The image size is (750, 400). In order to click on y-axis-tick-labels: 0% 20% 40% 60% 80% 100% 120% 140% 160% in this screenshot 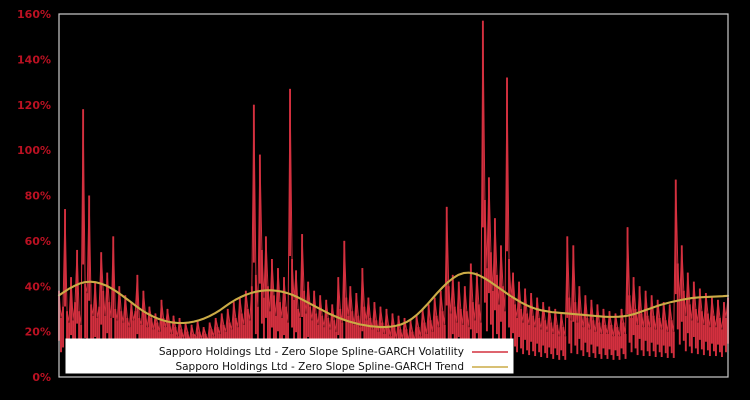, I will do `click(34, 196)`.